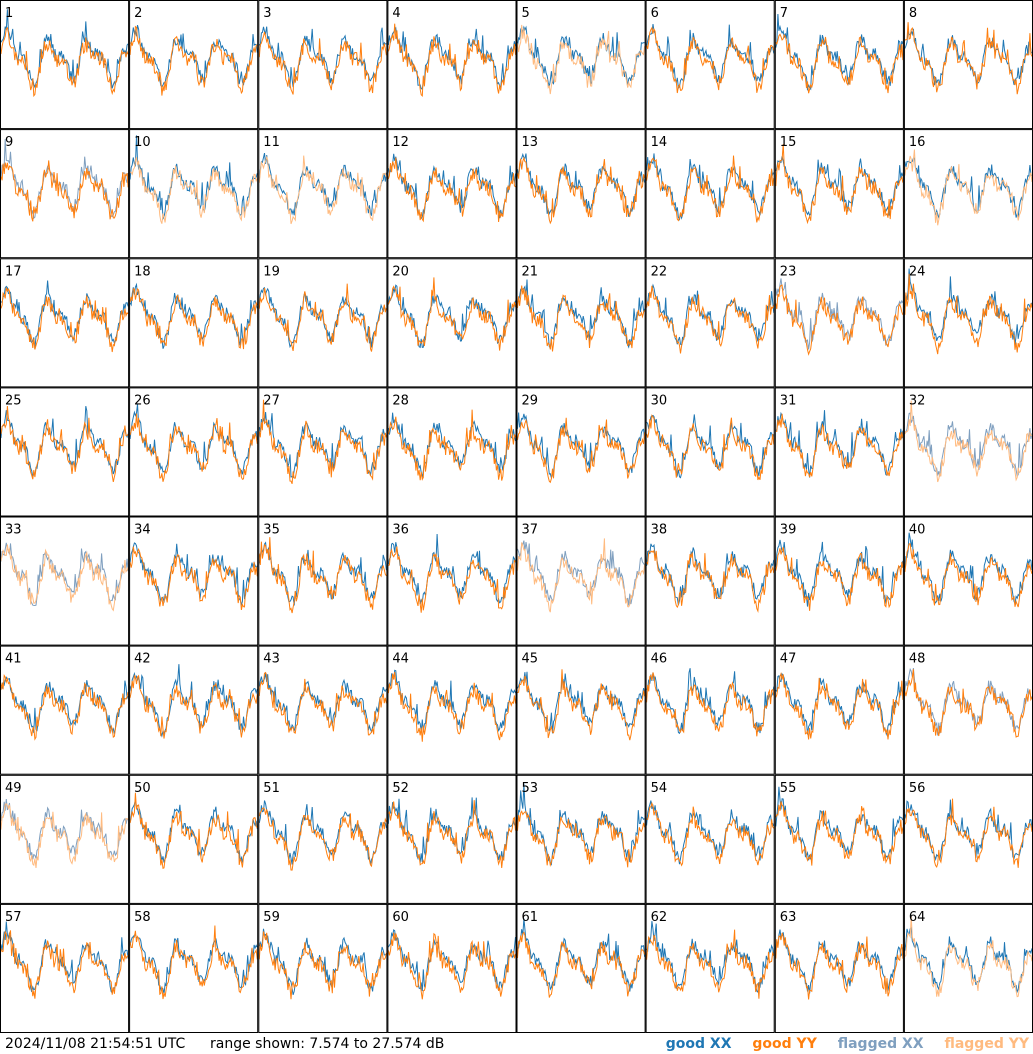  I want to click on legend-flagged-yy: flagged YY, so click(986, 1044).